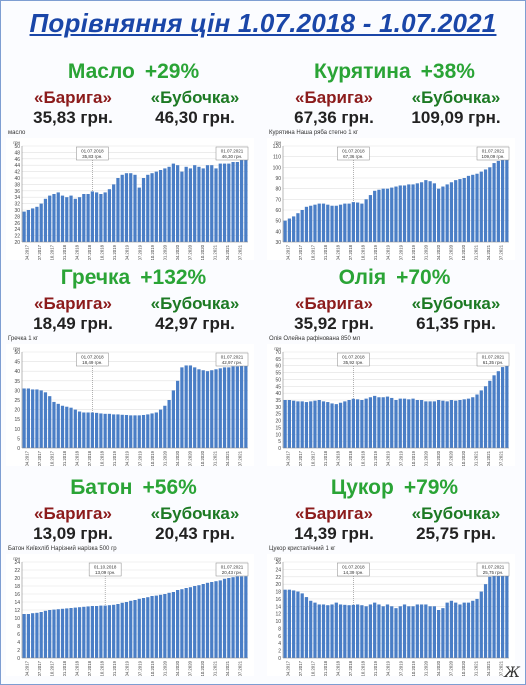 The width and height of the screenshot is (526, 685). Describe the element at coordinates (17, 198) in the screenshot. I see `y-tick-label: 34` at that location.